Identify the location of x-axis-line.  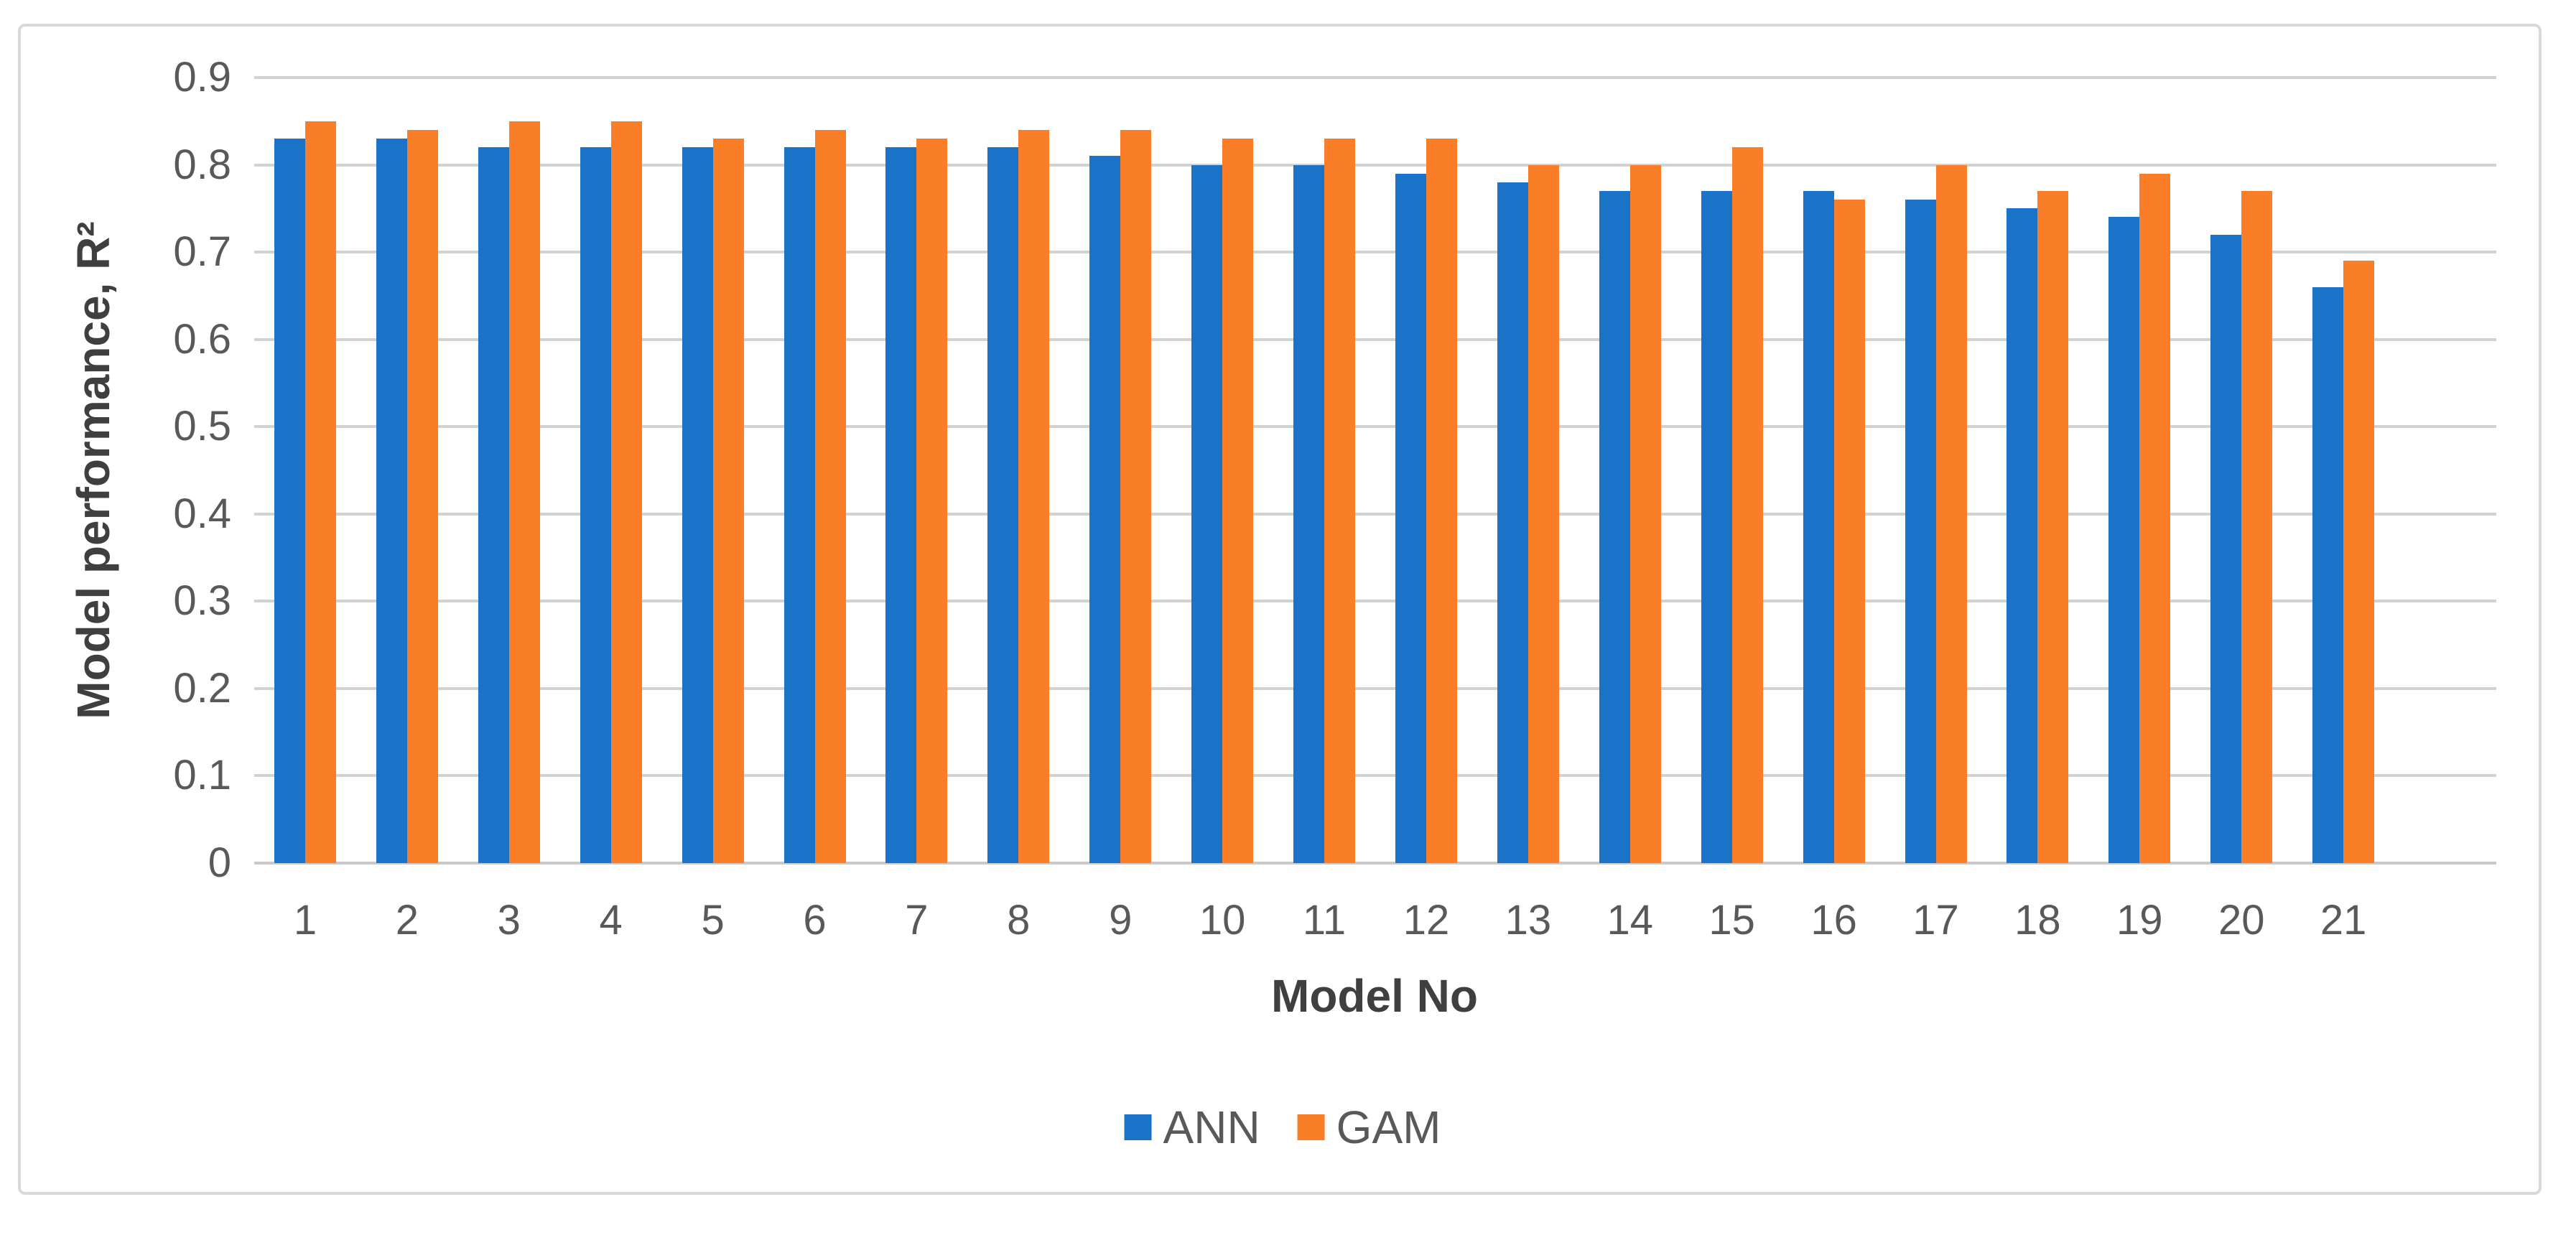
(1375, 864).